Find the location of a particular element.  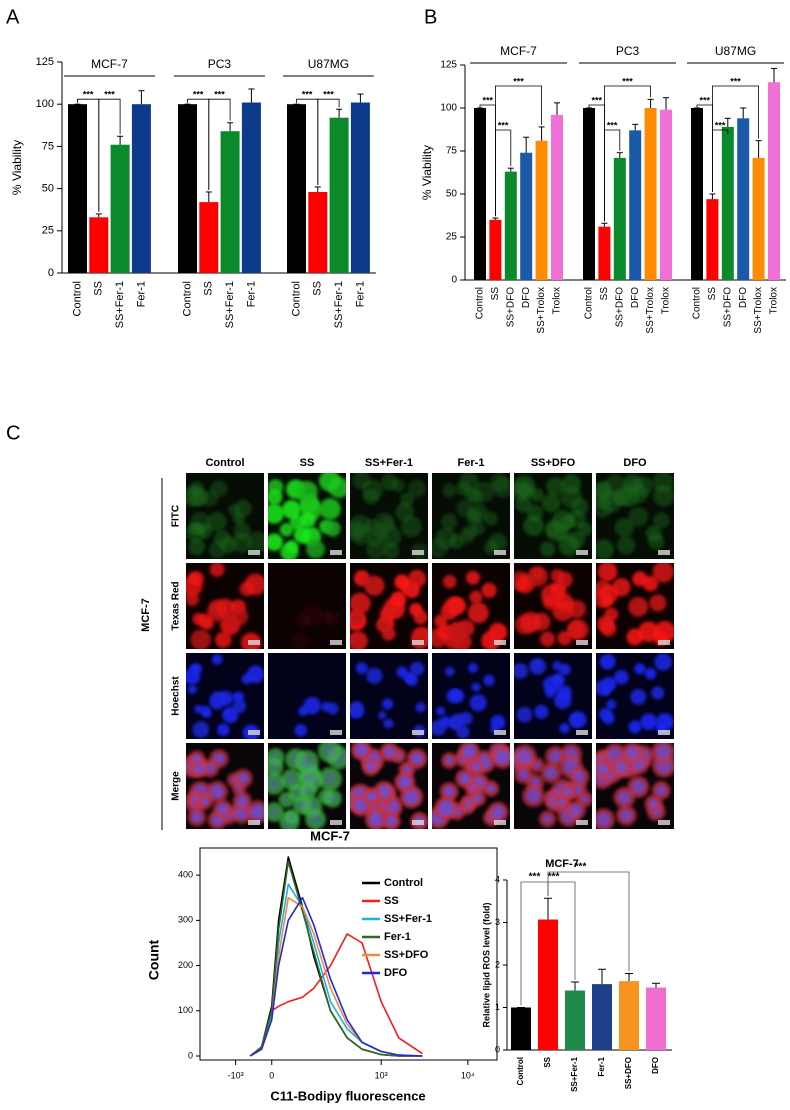

row-label: Hoechst is located at coordinates (176, 696).